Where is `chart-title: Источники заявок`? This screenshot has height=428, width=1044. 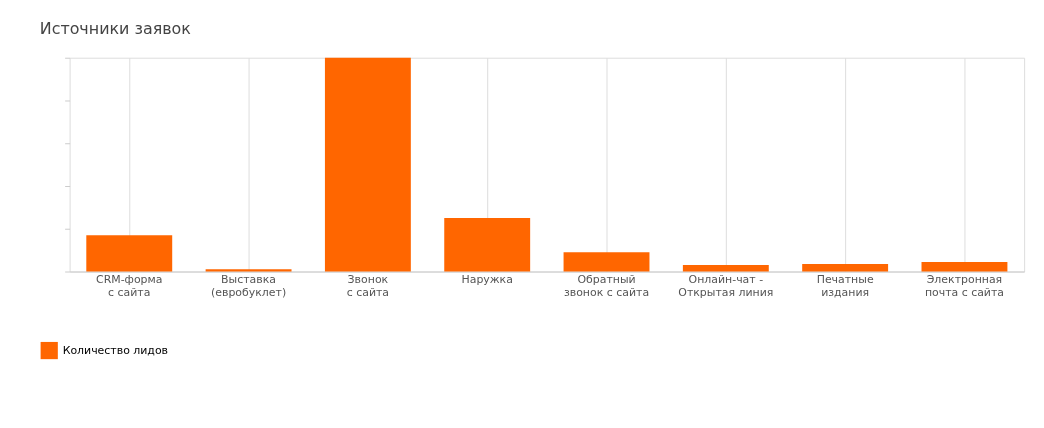 chart-title: Источники заявок is located at coordinates (115, 29).